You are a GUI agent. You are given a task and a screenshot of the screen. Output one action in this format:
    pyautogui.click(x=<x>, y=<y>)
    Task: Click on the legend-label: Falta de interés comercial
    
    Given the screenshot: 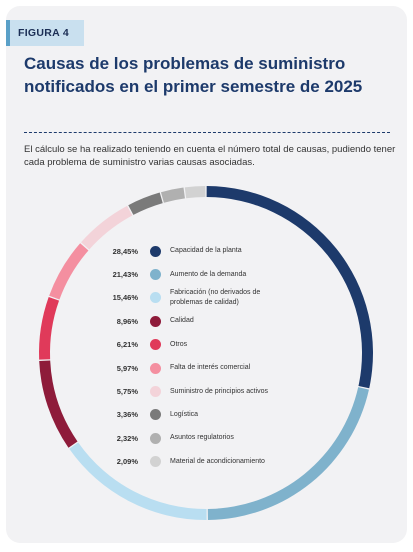 What is the action you would take?
    pyautogui.click(x=210, y=368)
    